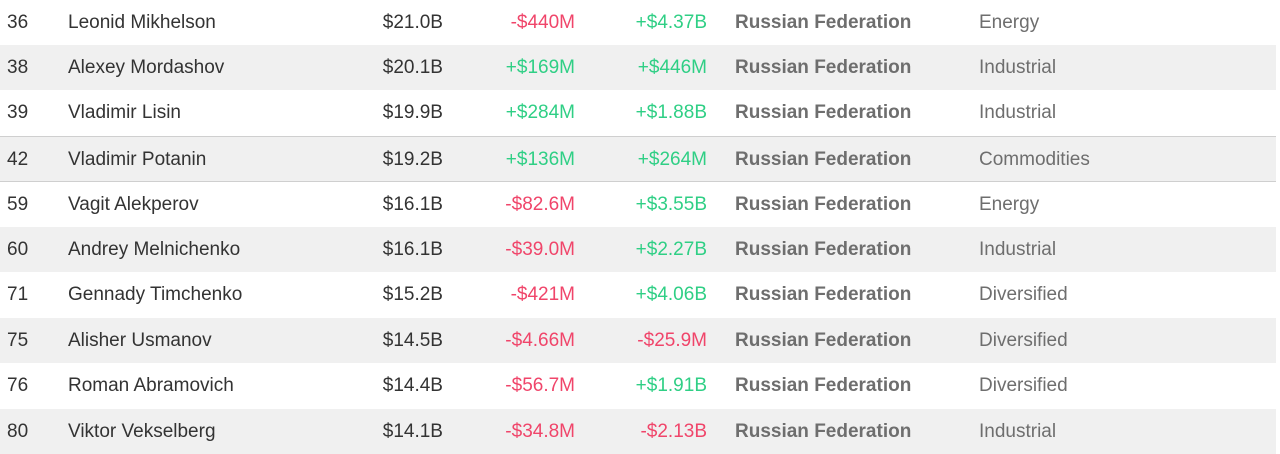 The height and width of the screenshot is (454, 1280). What do you see at coordinates (18, 67) in the screenshot?
I see `rank-cell: 38` at bounding box center [18, 67].